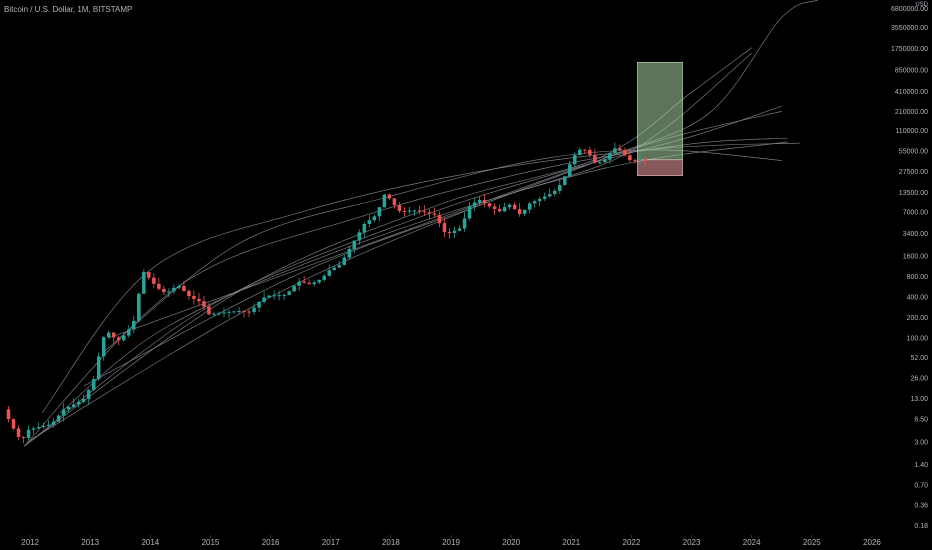  I want to click on currency-label: USD, so click(921, 5).